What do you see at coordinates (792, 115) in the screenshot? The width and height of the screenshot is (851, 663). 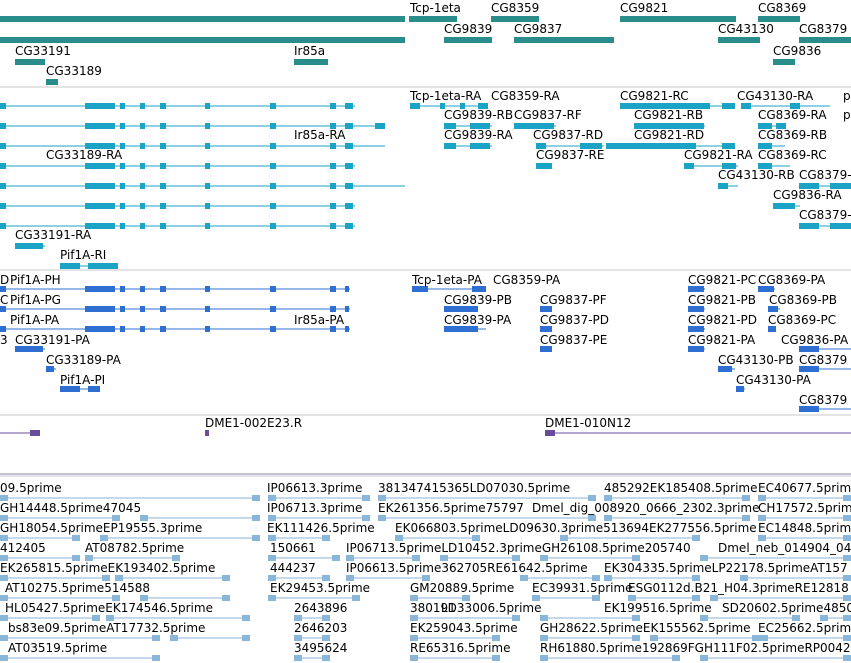 I see `transcript-label-cg8369-ra: CG8369-RA` at bounding box center [792, 115].